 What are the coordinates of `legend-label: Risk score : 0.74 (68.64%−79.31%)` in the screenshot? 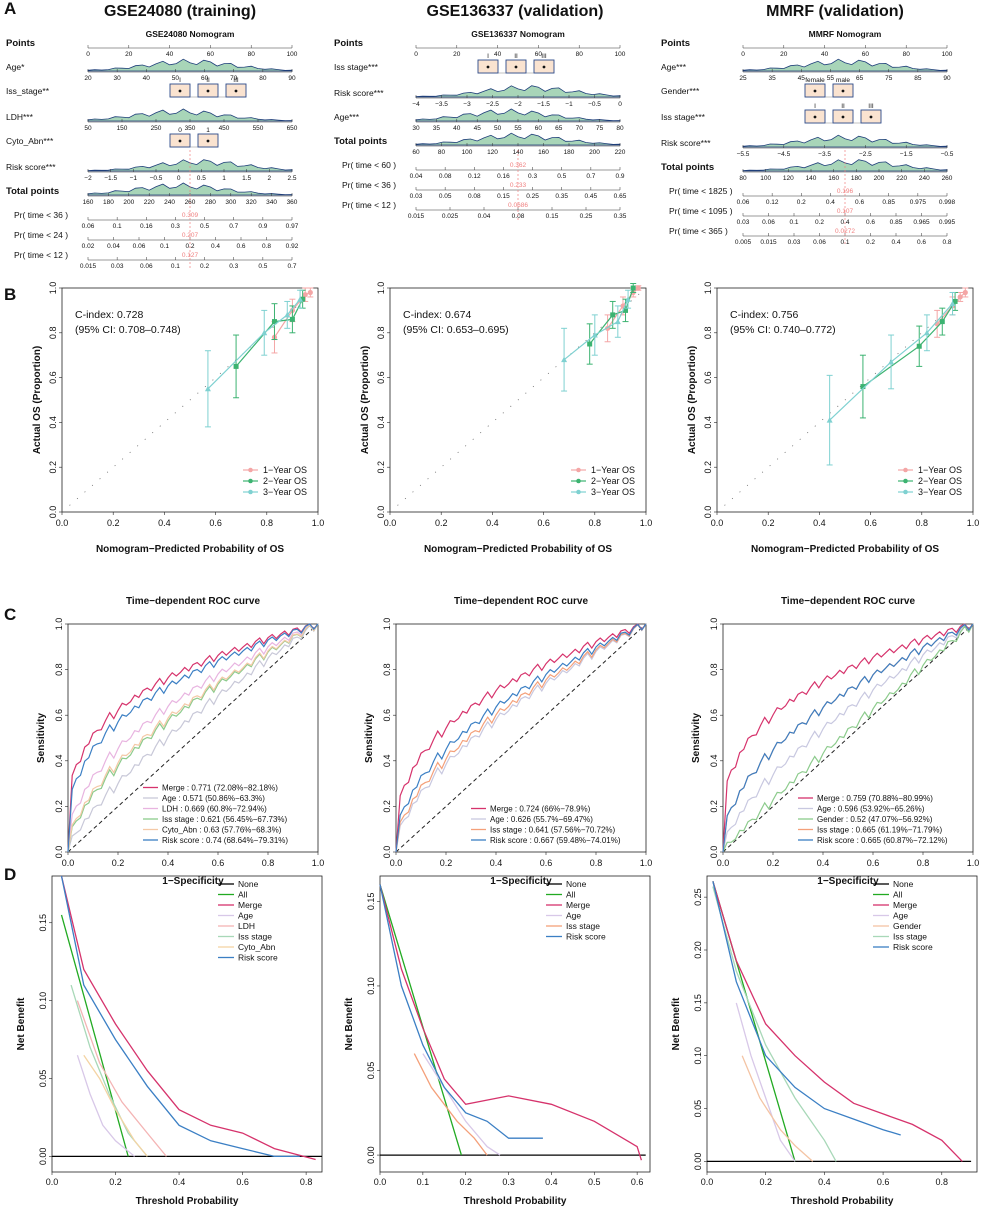 It's located at (225, 840).